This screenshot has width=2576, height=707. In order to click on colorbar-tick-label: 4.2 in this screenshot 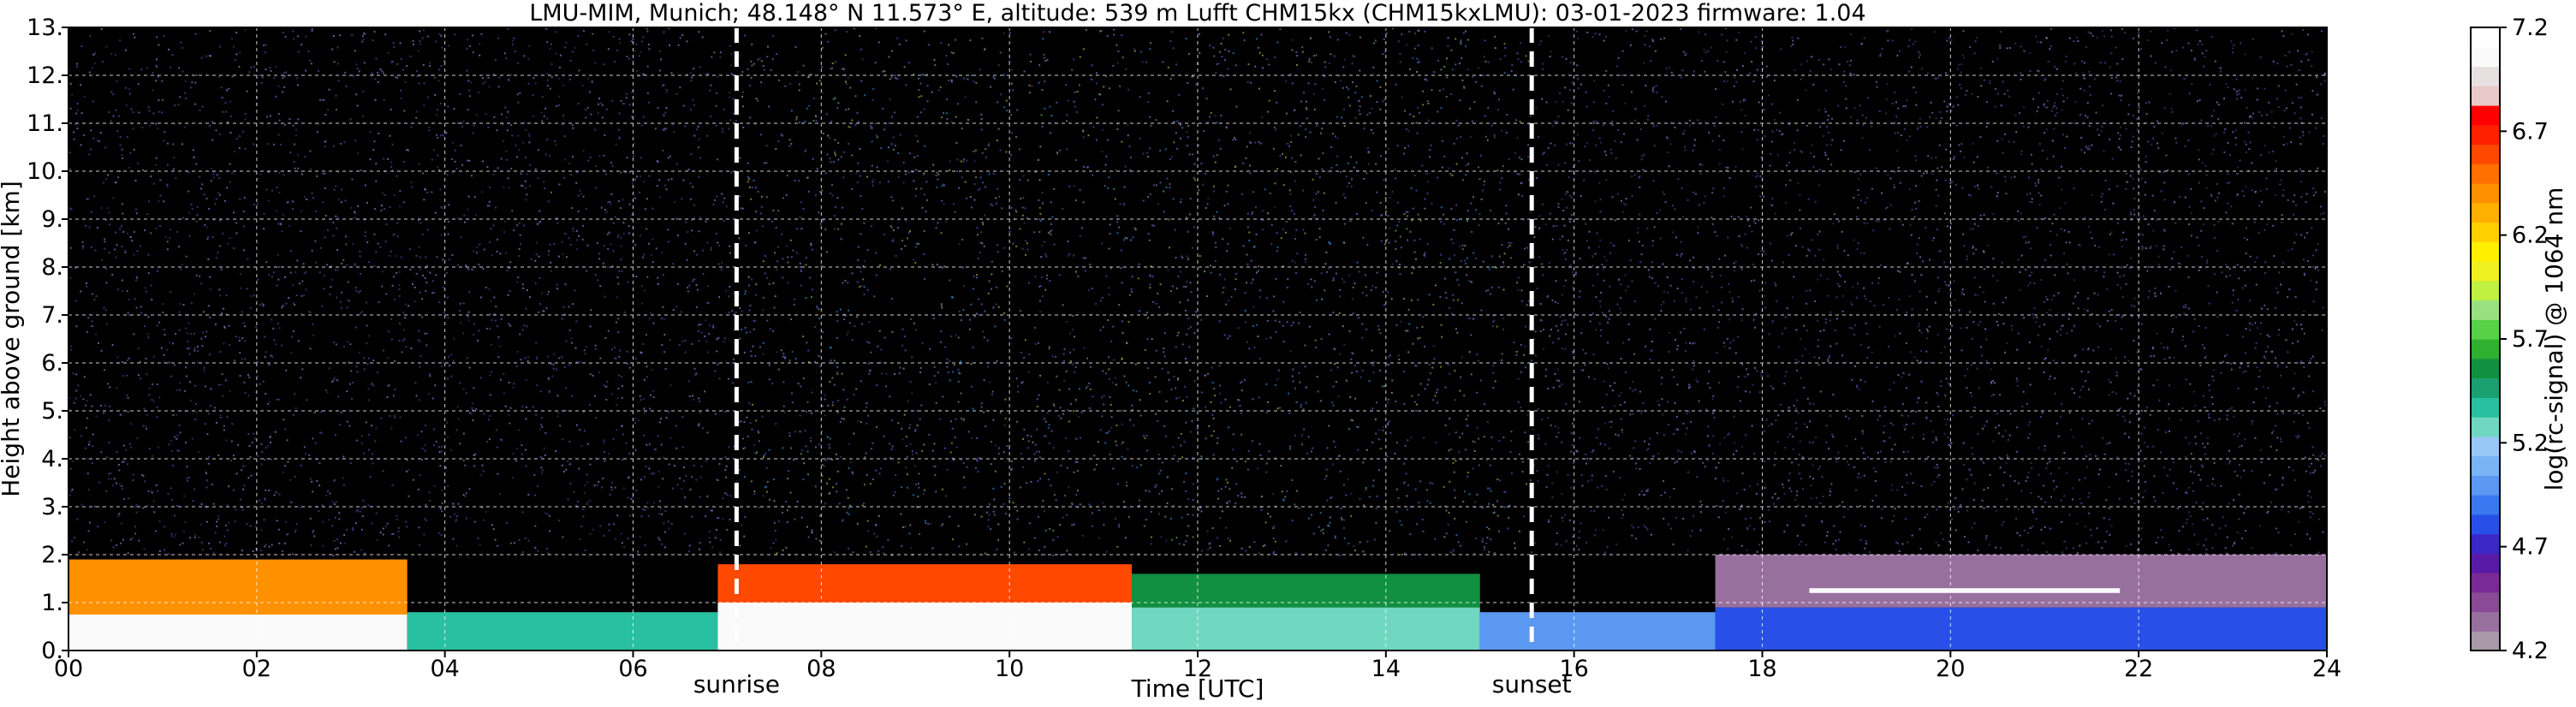, I will do `click(2531, 651)`.